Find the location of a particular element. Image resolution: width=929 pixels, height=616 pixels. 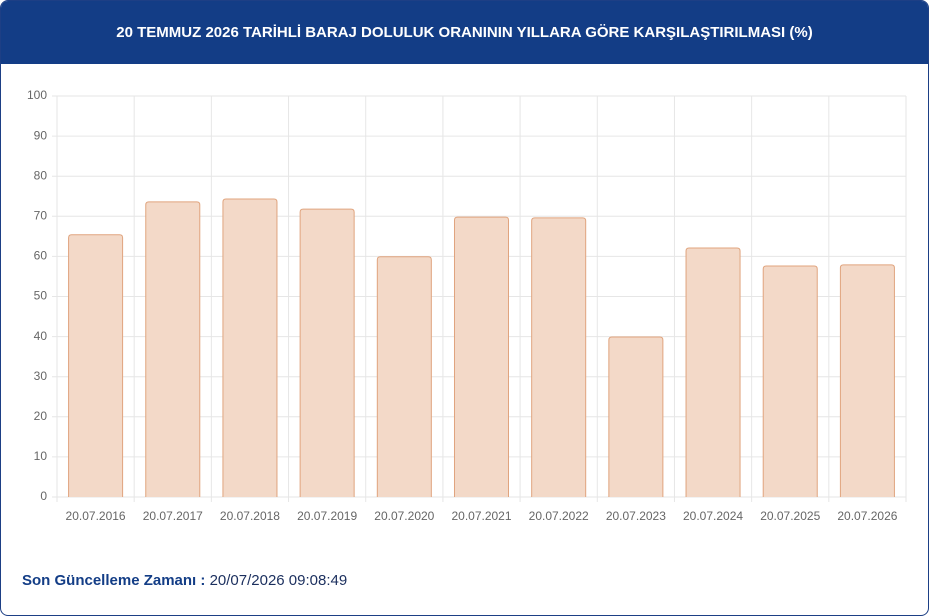

x-tick-label: 20.07.2020 is located at coordinates (404, 516).